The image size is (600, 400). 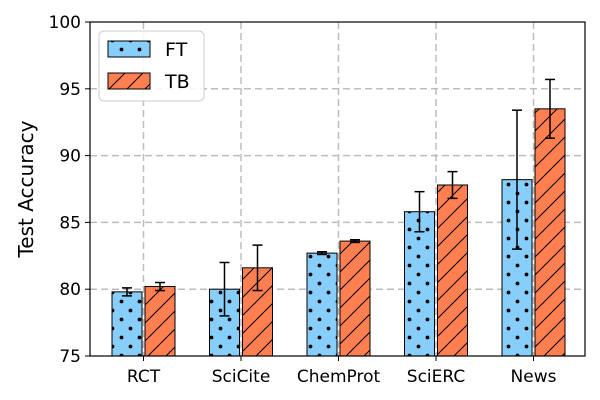 What do you see at coordinates (151, 66) in the screenshot?
I see `legend: FT TB` at bounding box center [151, 66].